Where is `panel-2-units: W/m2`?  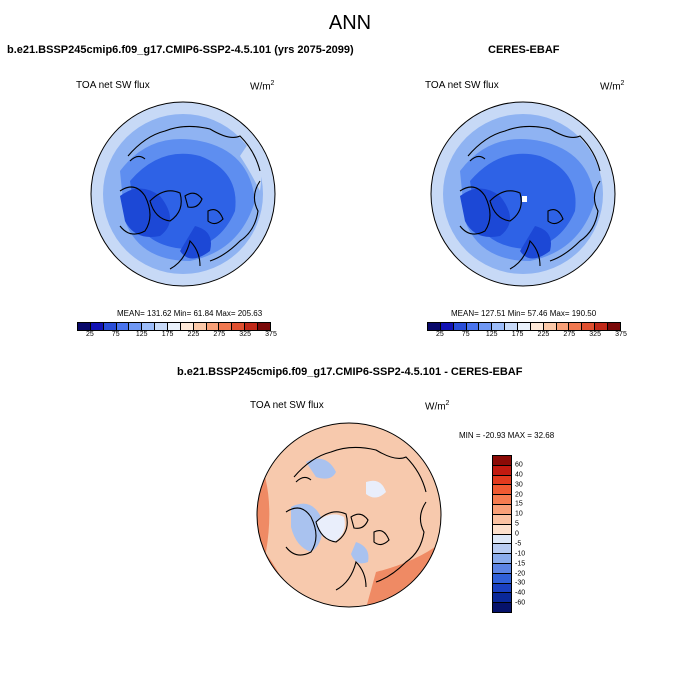 panel-2-units: W/m2 is located at coordinates (612, 86).